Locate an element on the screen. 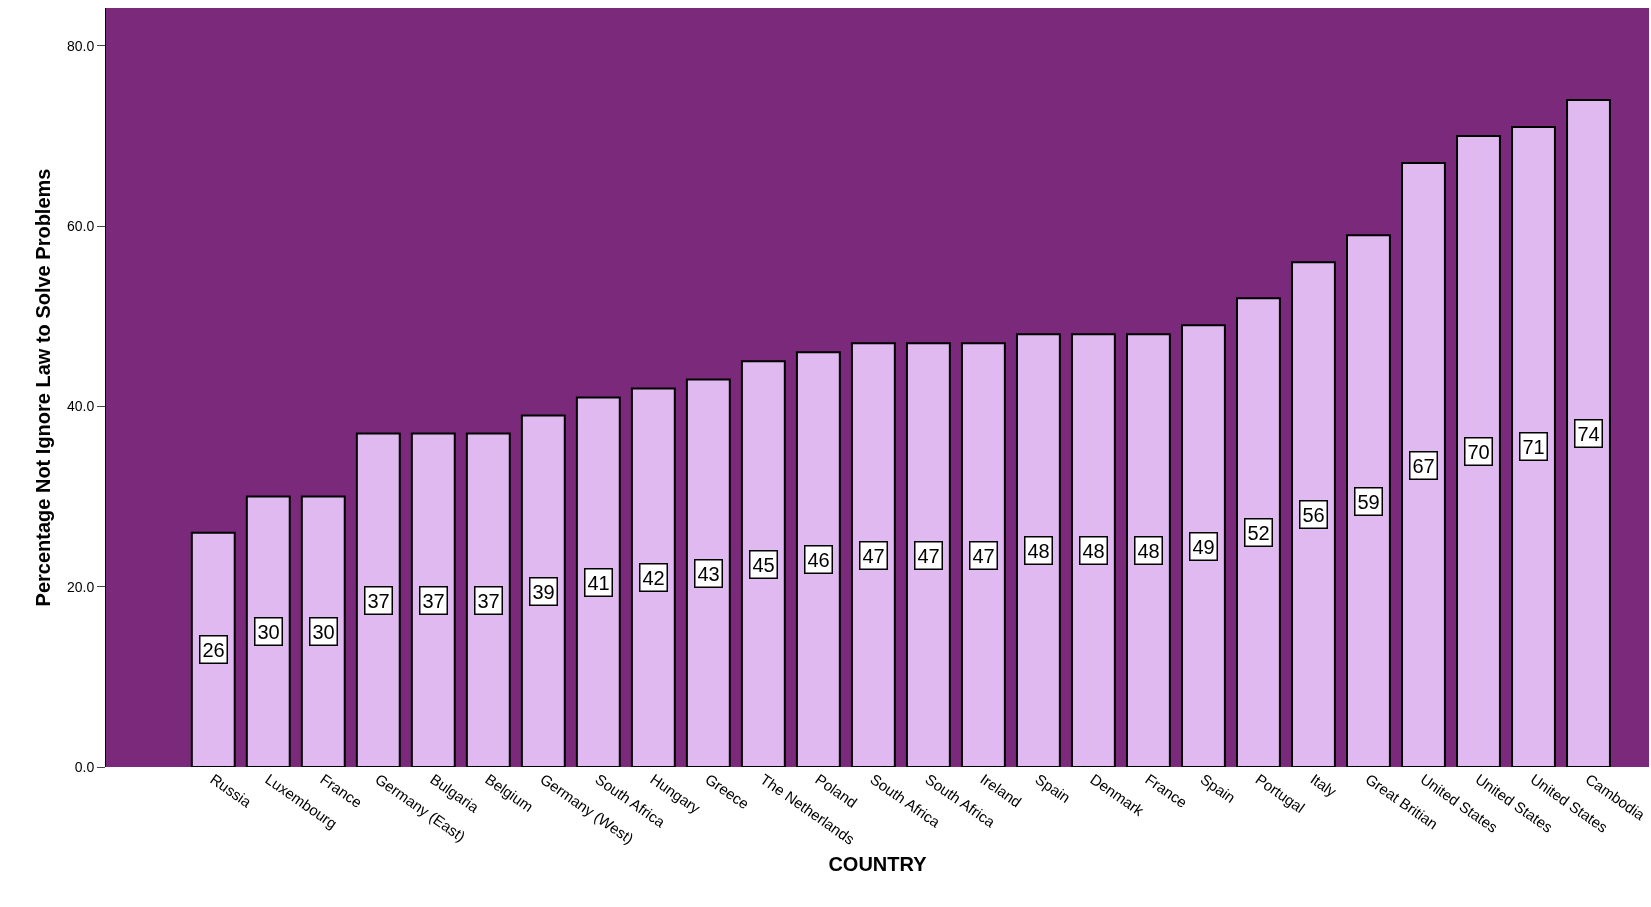 The image size is (1651, 907). data-label: 49 is located at coordinates (1203, 546).